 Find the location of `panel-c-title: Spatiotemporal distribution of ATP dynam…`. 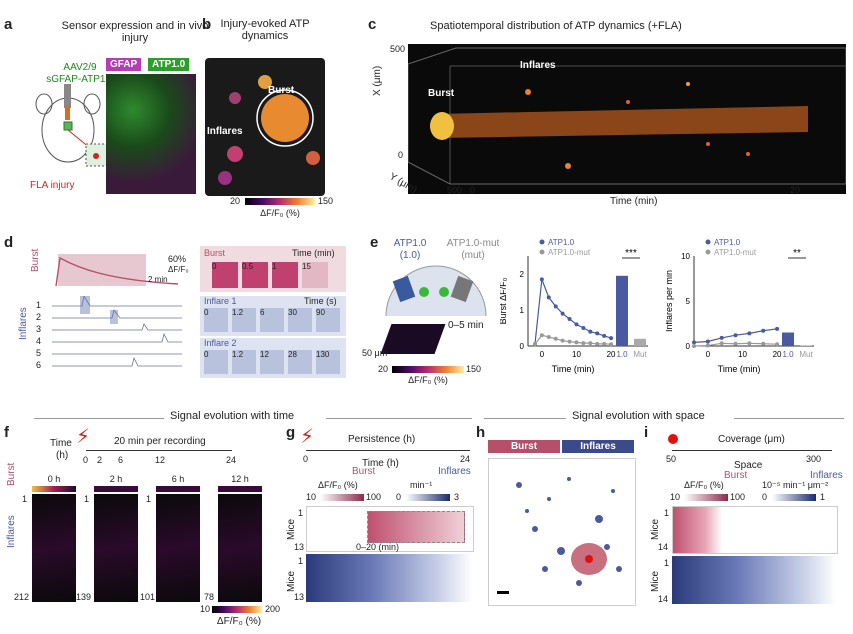

panel-c-title: Spatiotemporal distribution of ATP dynam… is located at coordinates (556, 26).